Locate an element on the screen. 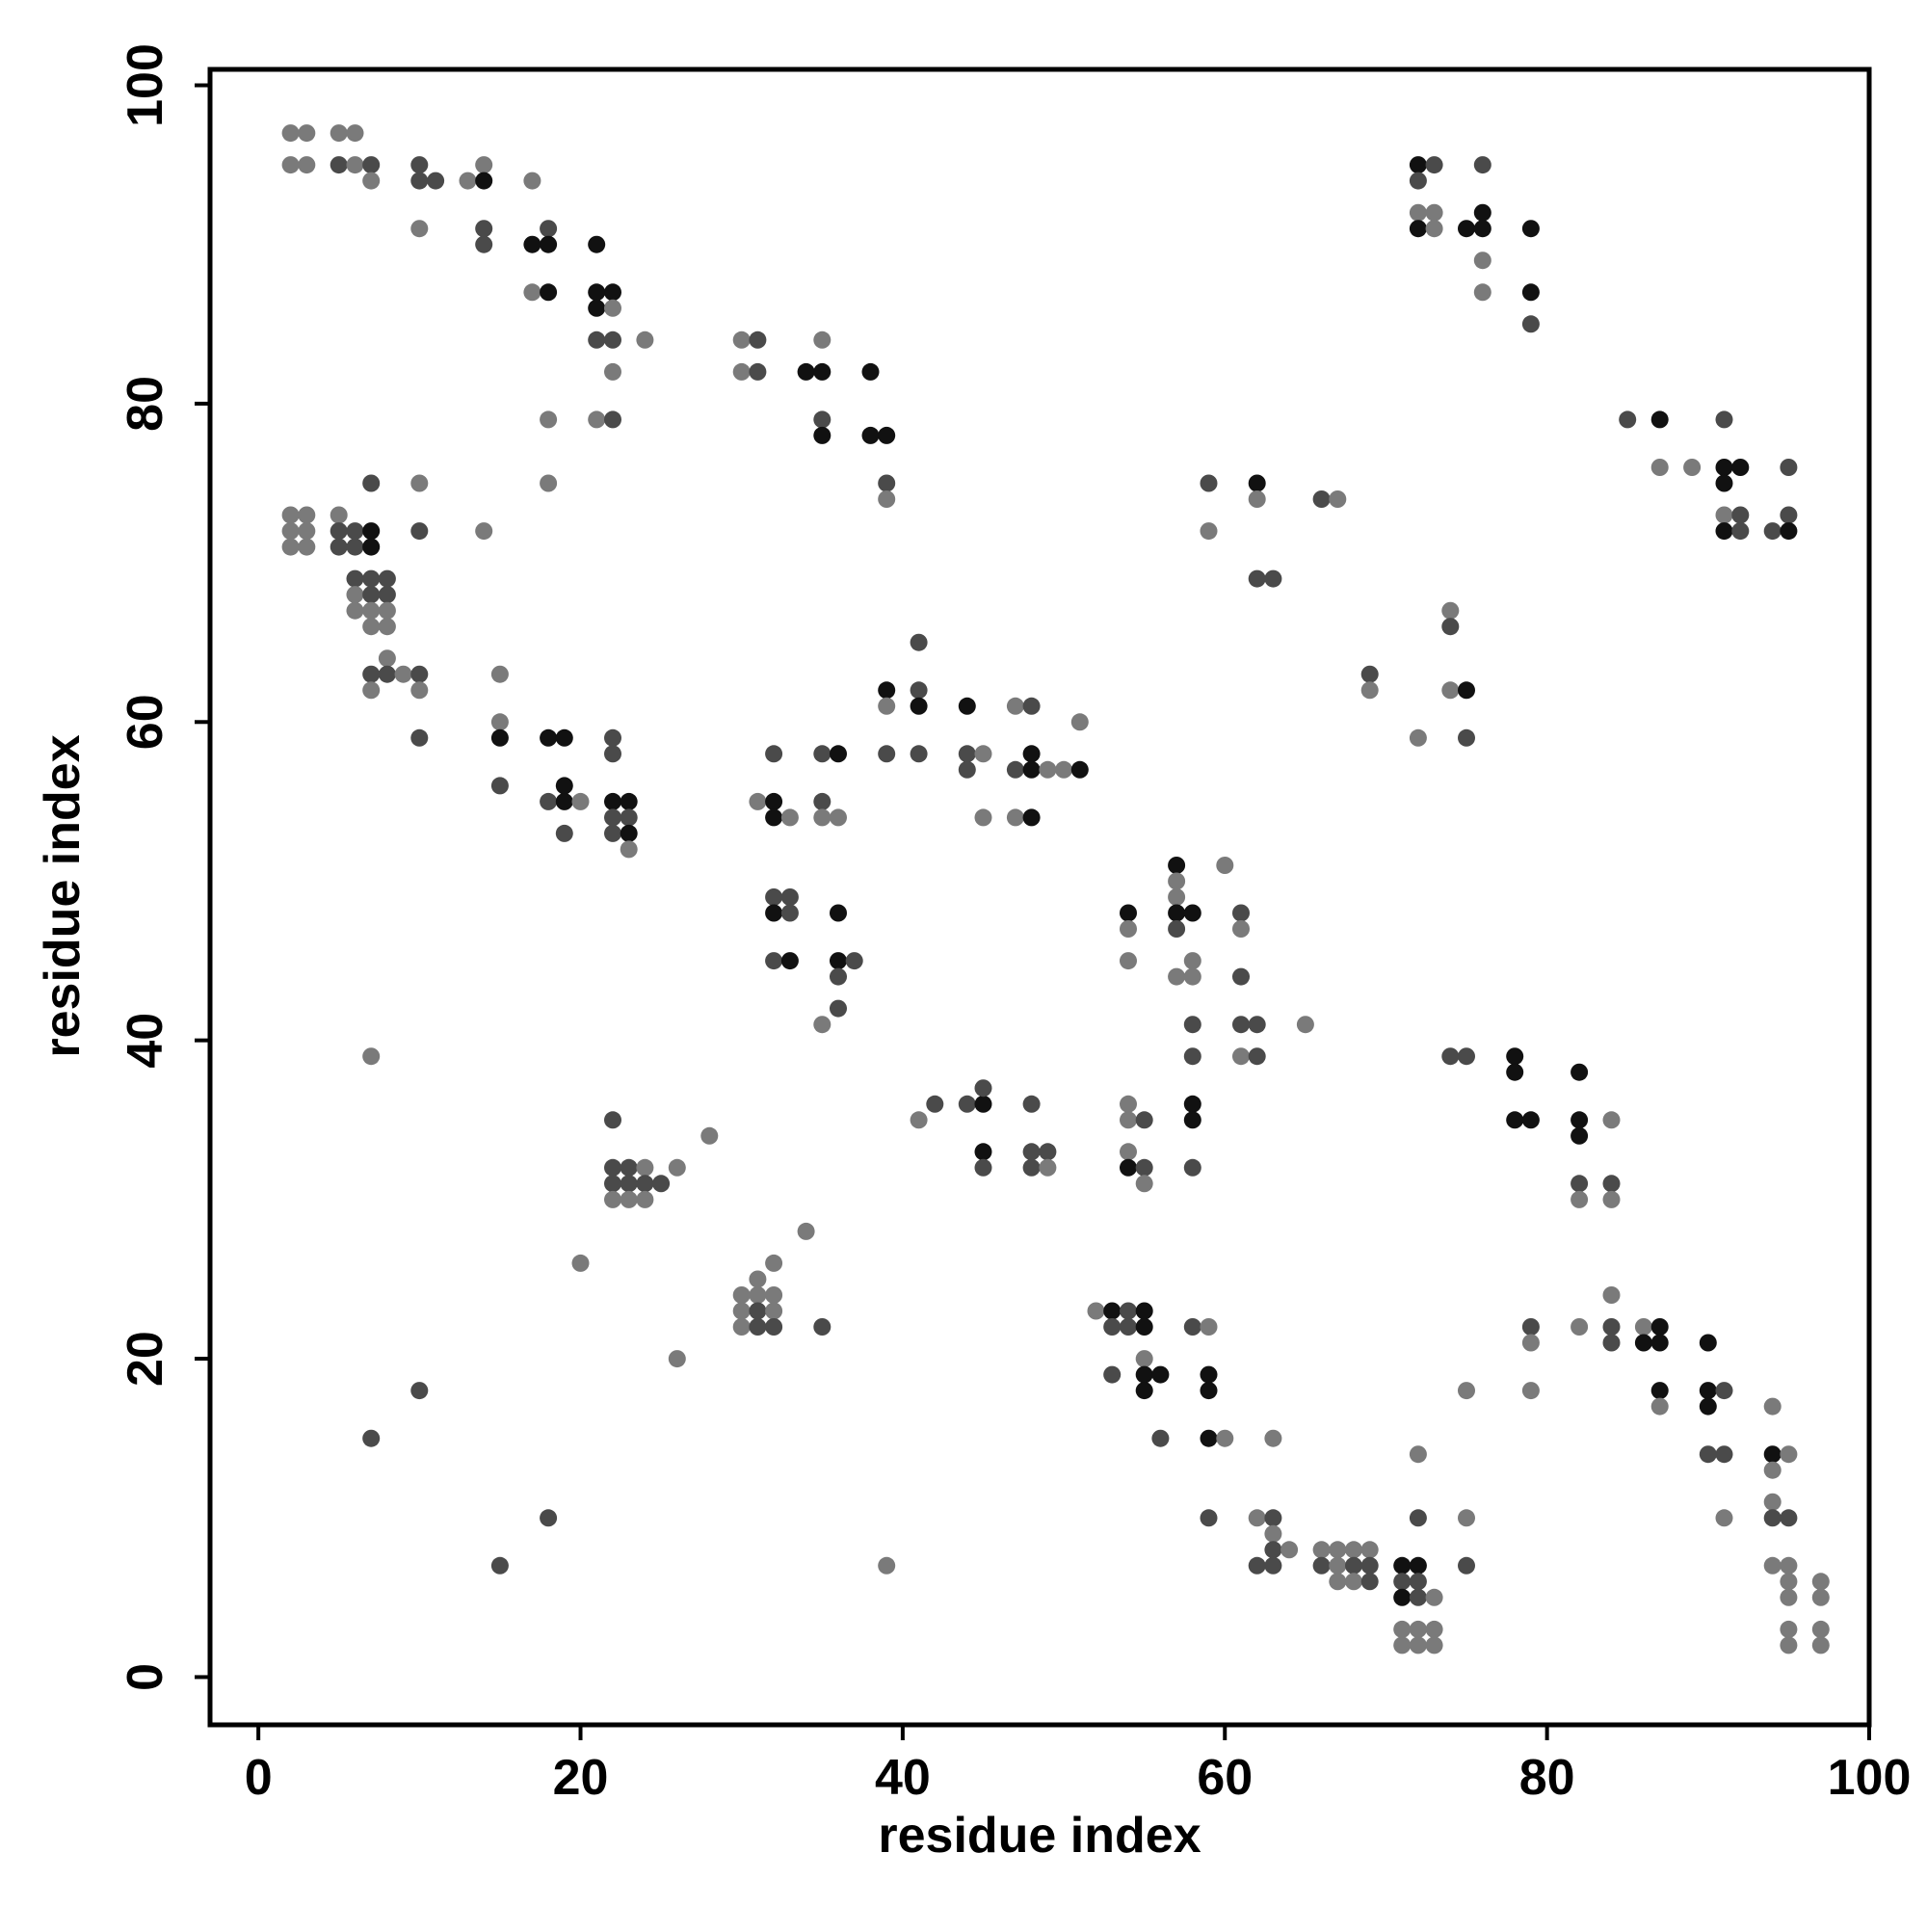 Image resolution: width=1927 pixels, height=1932 pixels. y-tick-label: 0 is located at coordinates (145, 1677).